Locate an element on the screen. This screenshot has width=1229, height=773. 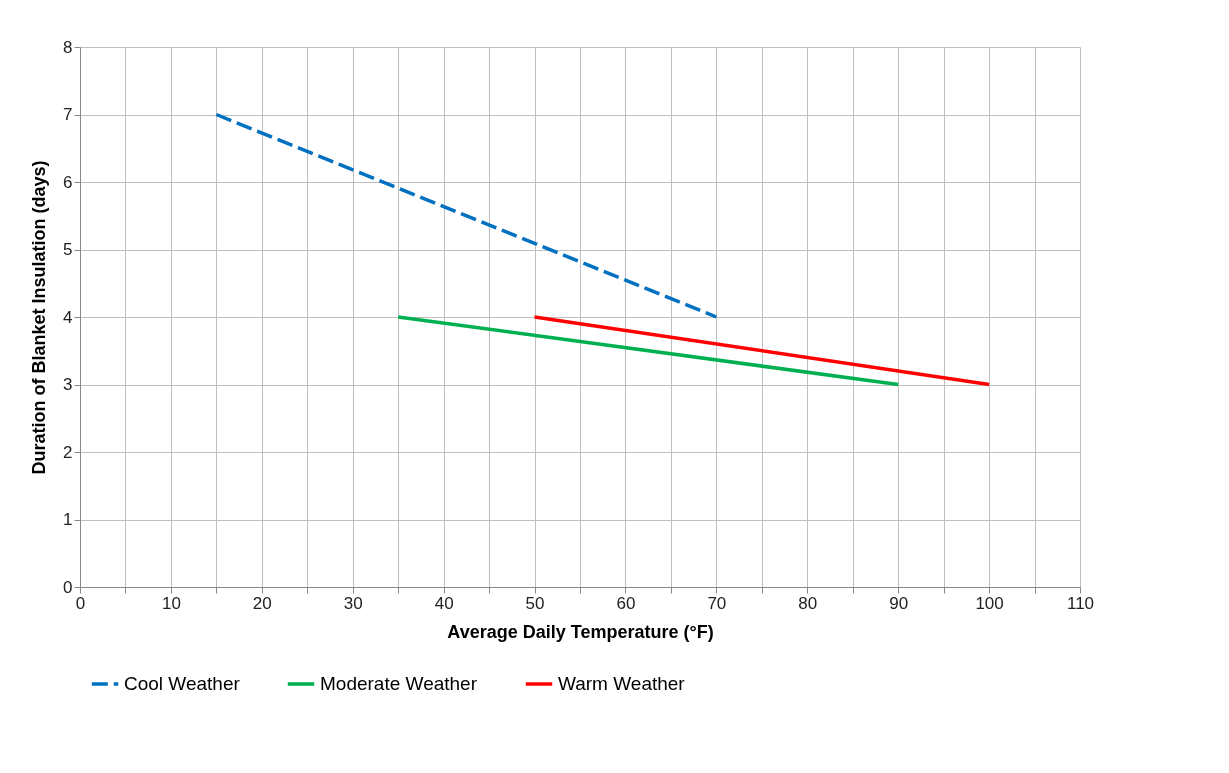
x-tick-label: 50 is located at coordinates (535, 603).